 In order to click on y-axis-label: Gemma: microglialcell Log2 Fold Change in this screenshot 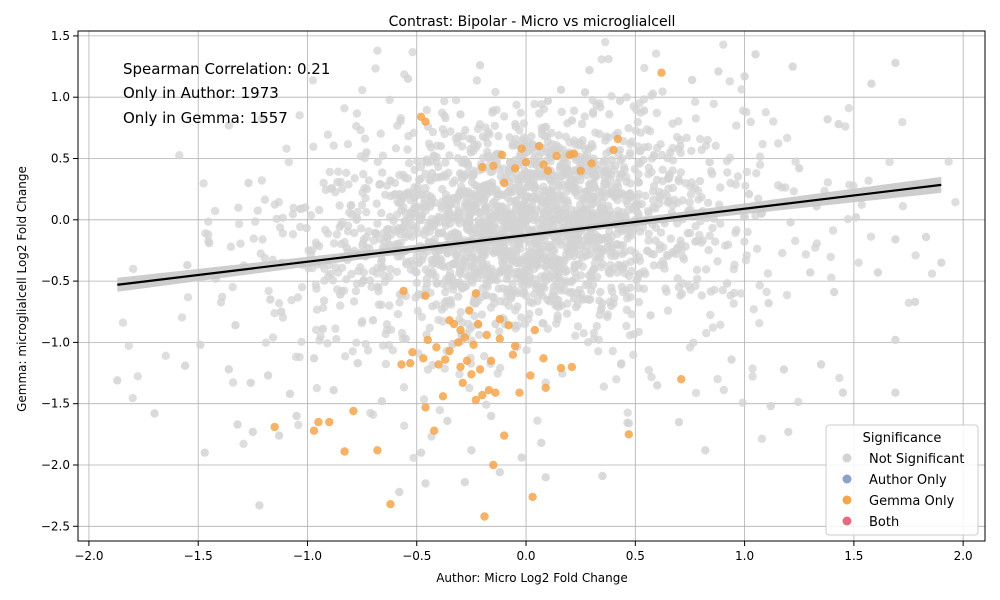, I will do `click(22, 289)`.